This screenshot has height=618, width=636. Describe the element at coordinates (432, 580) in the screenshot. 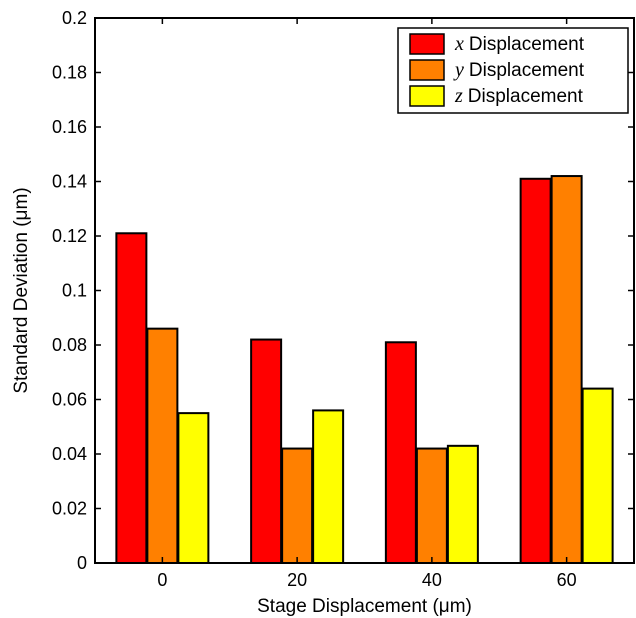

I see `x-tick-label: 40` at that location.